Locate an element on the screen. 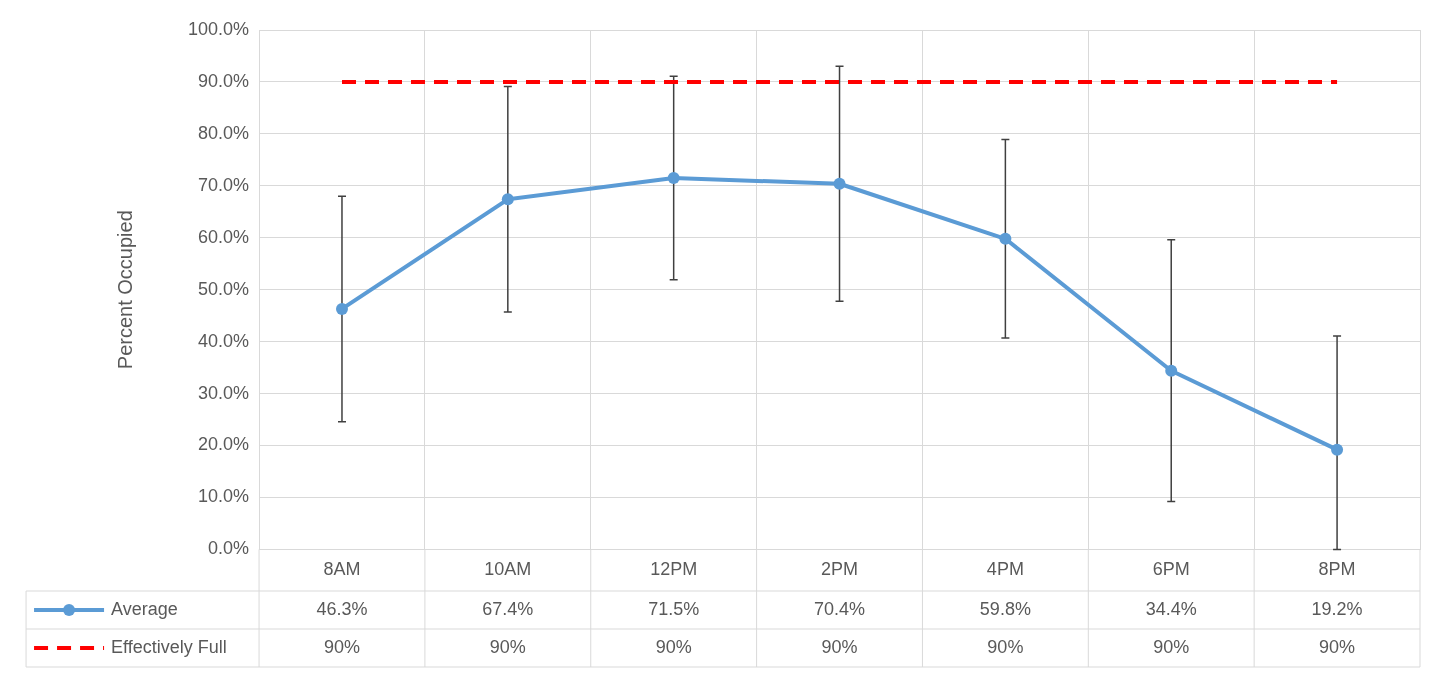 This screenshot has height=675, width=1450. data-label: 34.4% is located at coordinates (1171, 608).